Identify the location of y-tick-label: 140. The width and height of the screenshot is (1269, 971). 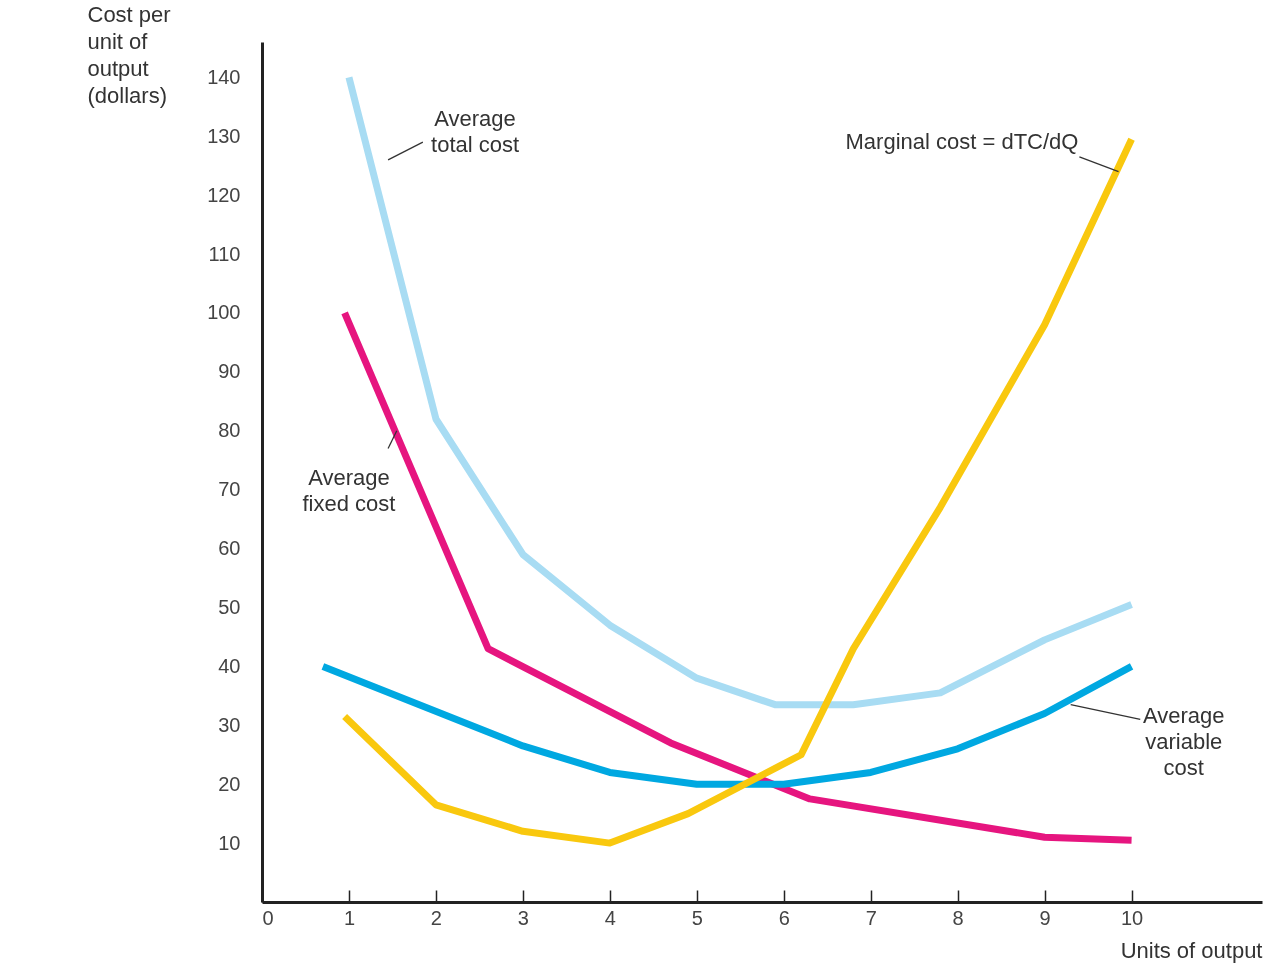
(224, 76).